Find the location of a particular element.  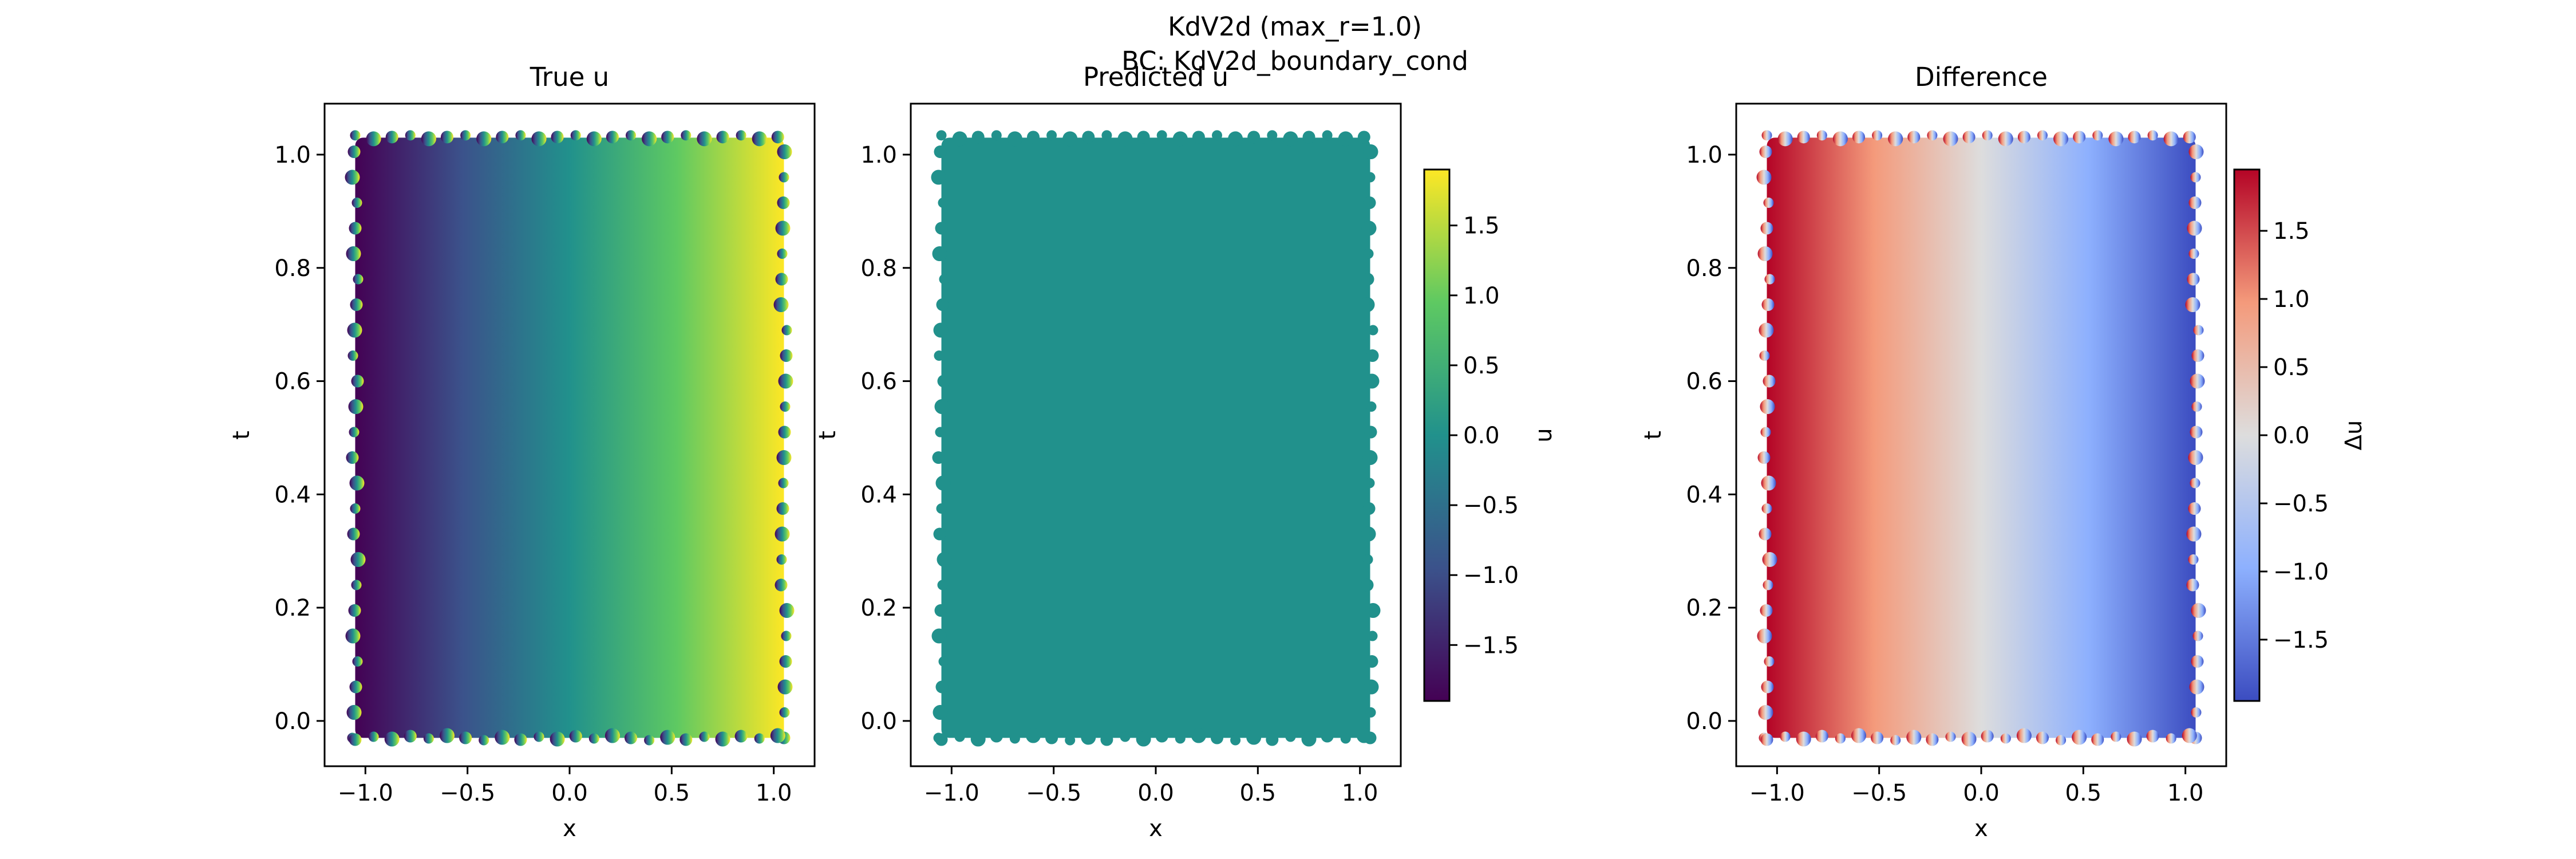

y-tick-label: 0.2 is located at coordinates (878, 608).